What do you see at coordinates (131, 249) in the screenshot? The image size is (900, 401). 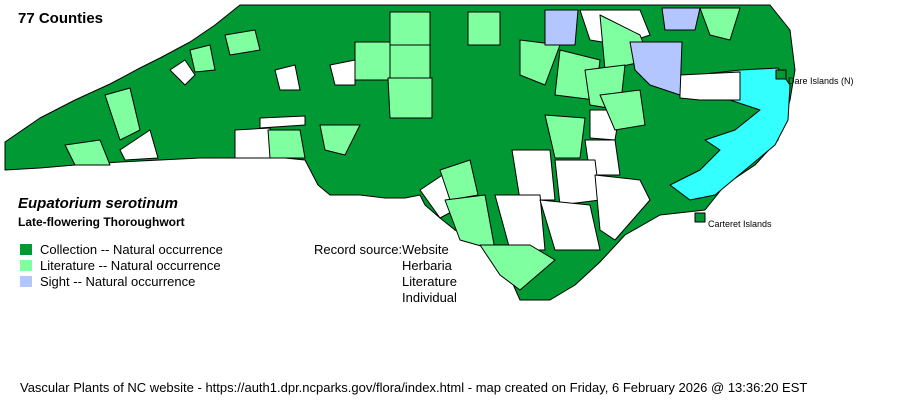 I see `legend-label: Collection -- Natural occurrence` at bounding box center [131, 249].